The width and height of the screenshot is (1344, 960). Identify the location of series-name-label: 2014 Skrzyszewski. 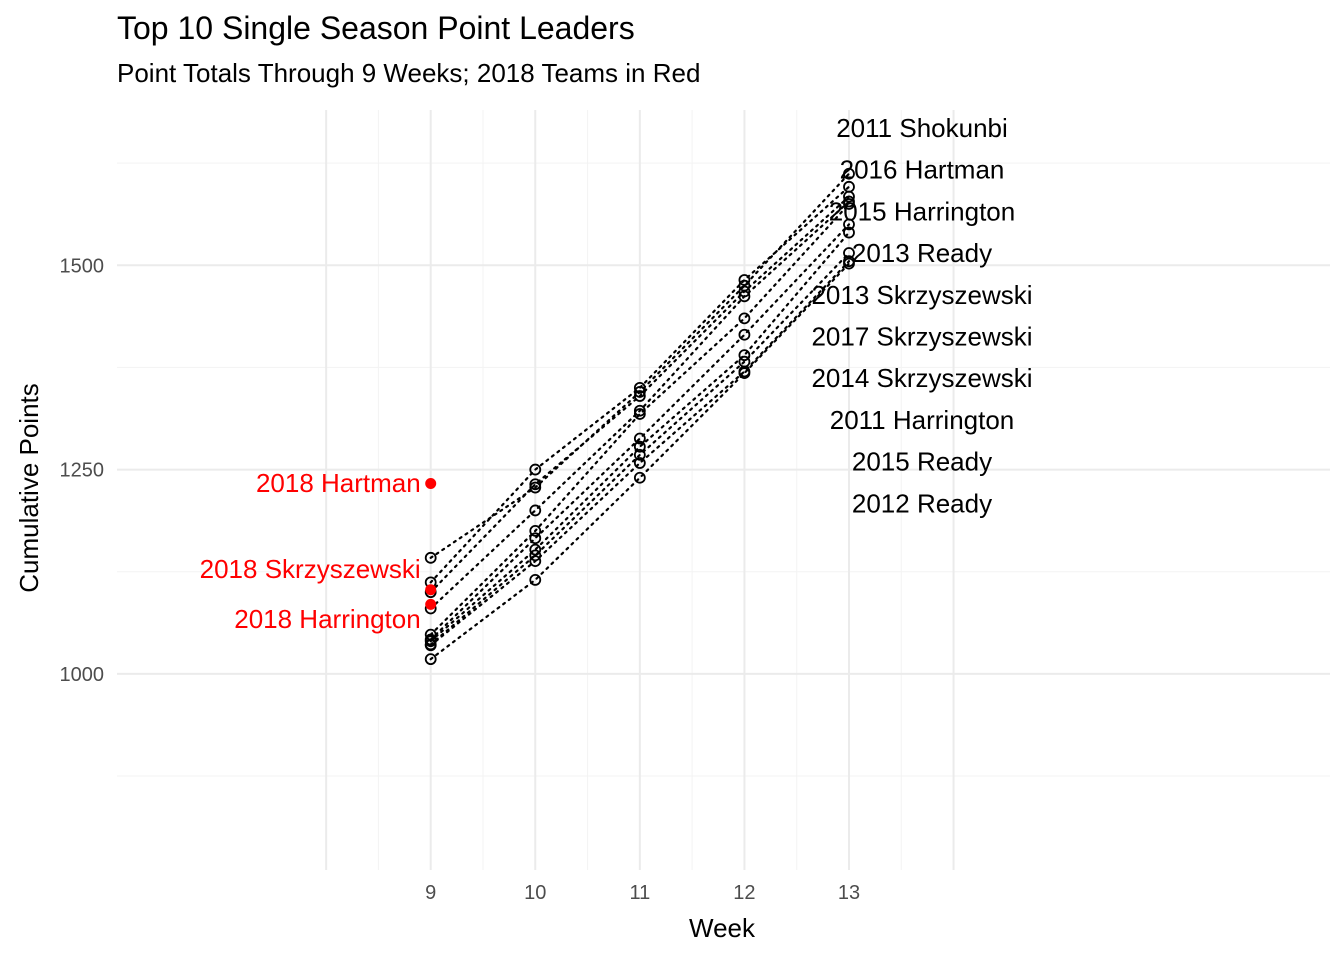
(921, 378).